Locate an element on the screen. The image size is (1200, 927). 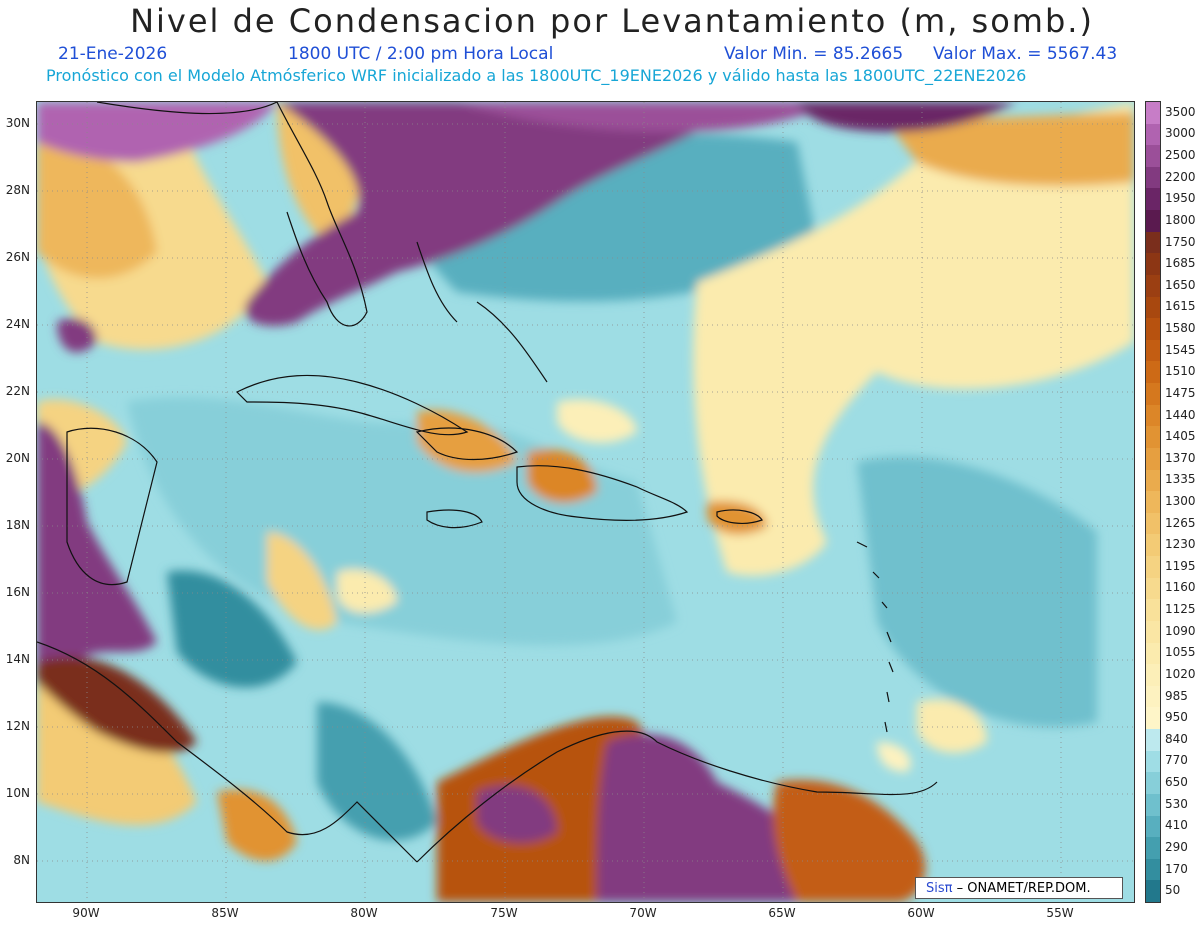
colorbar-label: 1950 is located at coordinates (1180, 198).